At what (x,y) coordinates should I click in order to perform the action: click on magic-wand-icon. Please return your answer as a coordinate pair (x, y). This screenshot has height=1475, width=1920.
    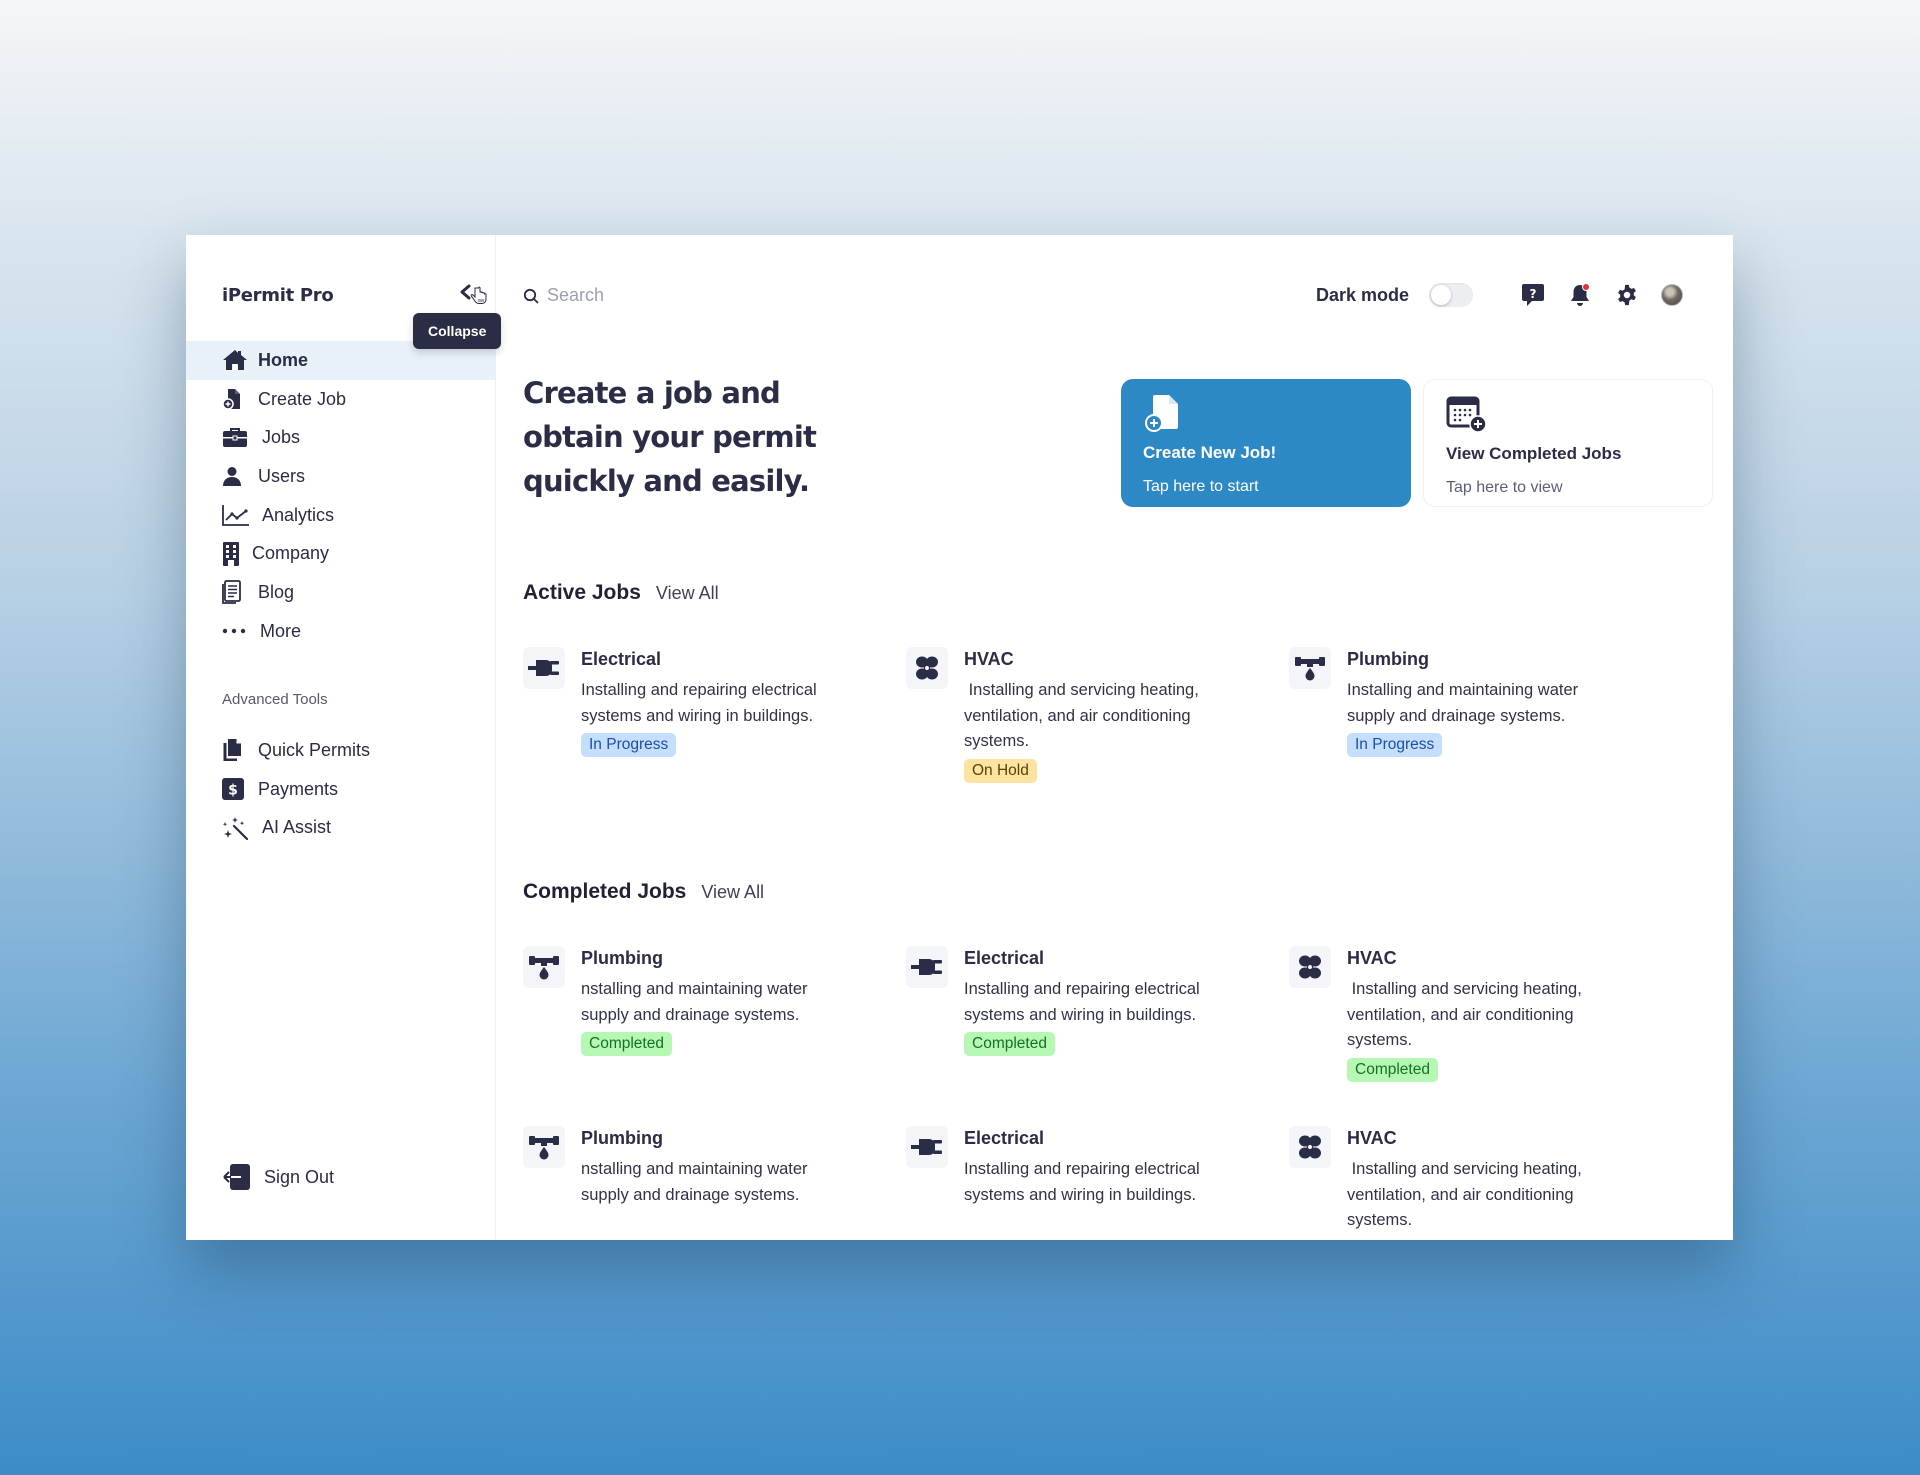
    Looking at the image, I should click on (236, 828).